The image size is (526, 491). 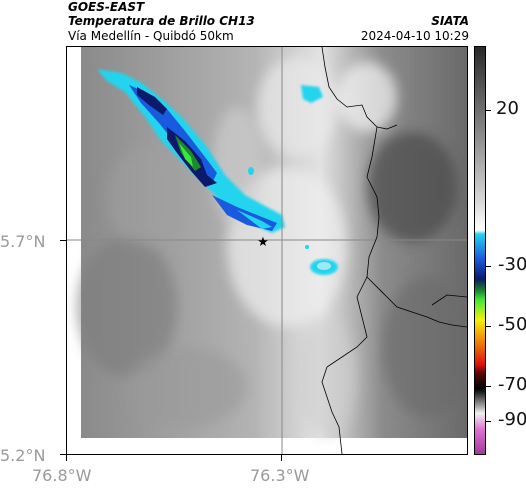 What do you see at coordinates (480, 250) in the screenshot?
I see `colorbar` at bounding box center [480, 250].